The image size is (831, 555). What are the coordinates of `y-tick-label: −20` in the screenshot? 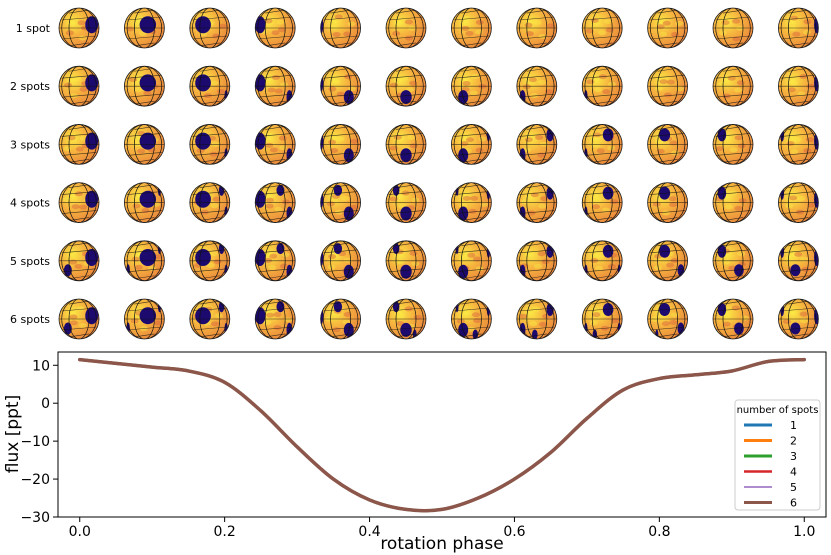 It's located at (35, 480).